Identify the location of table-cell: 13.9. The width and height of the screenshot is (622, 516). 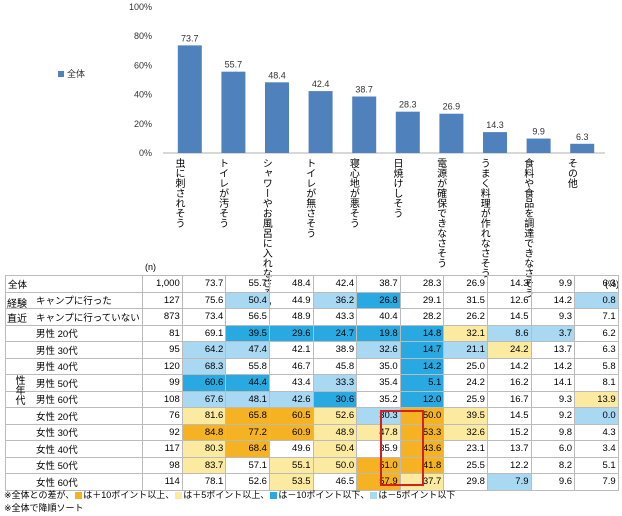
(596, 399).